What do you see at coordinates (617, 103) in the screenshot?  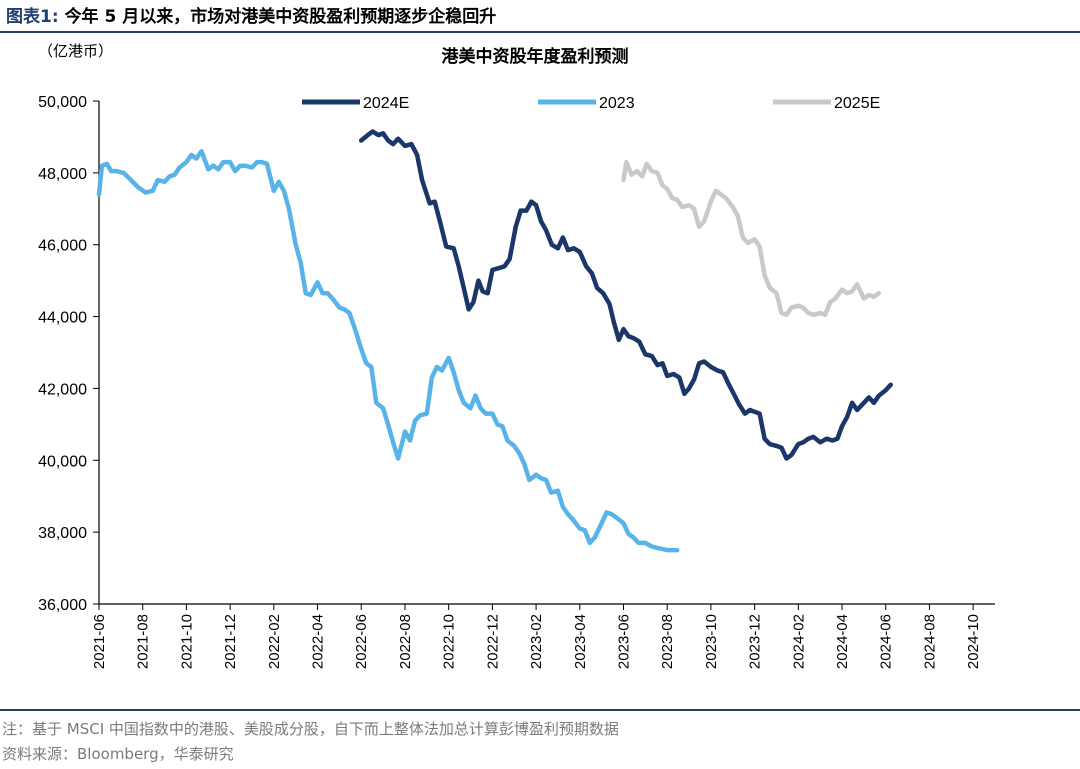 I see `legend-label-2023: 2023` at bounding box center [617, 103].